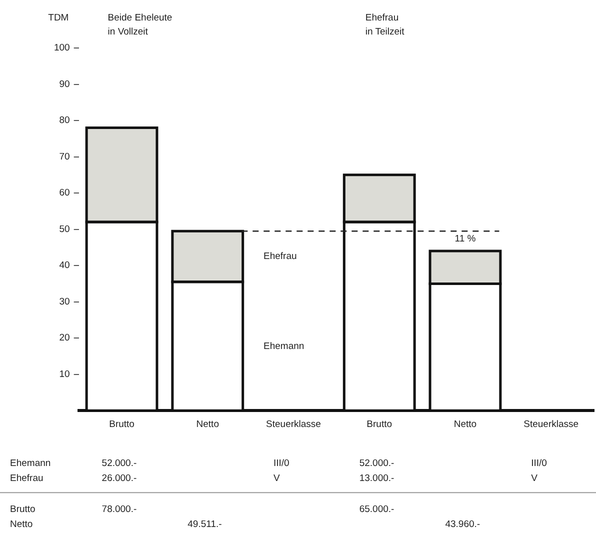 This screenshot has width=596, height=538. What do you see at coordinates (140, 25) in the screenshot?
I see `text: Beide Eheleute in Vollzeit` at bounding box center [140, 25].